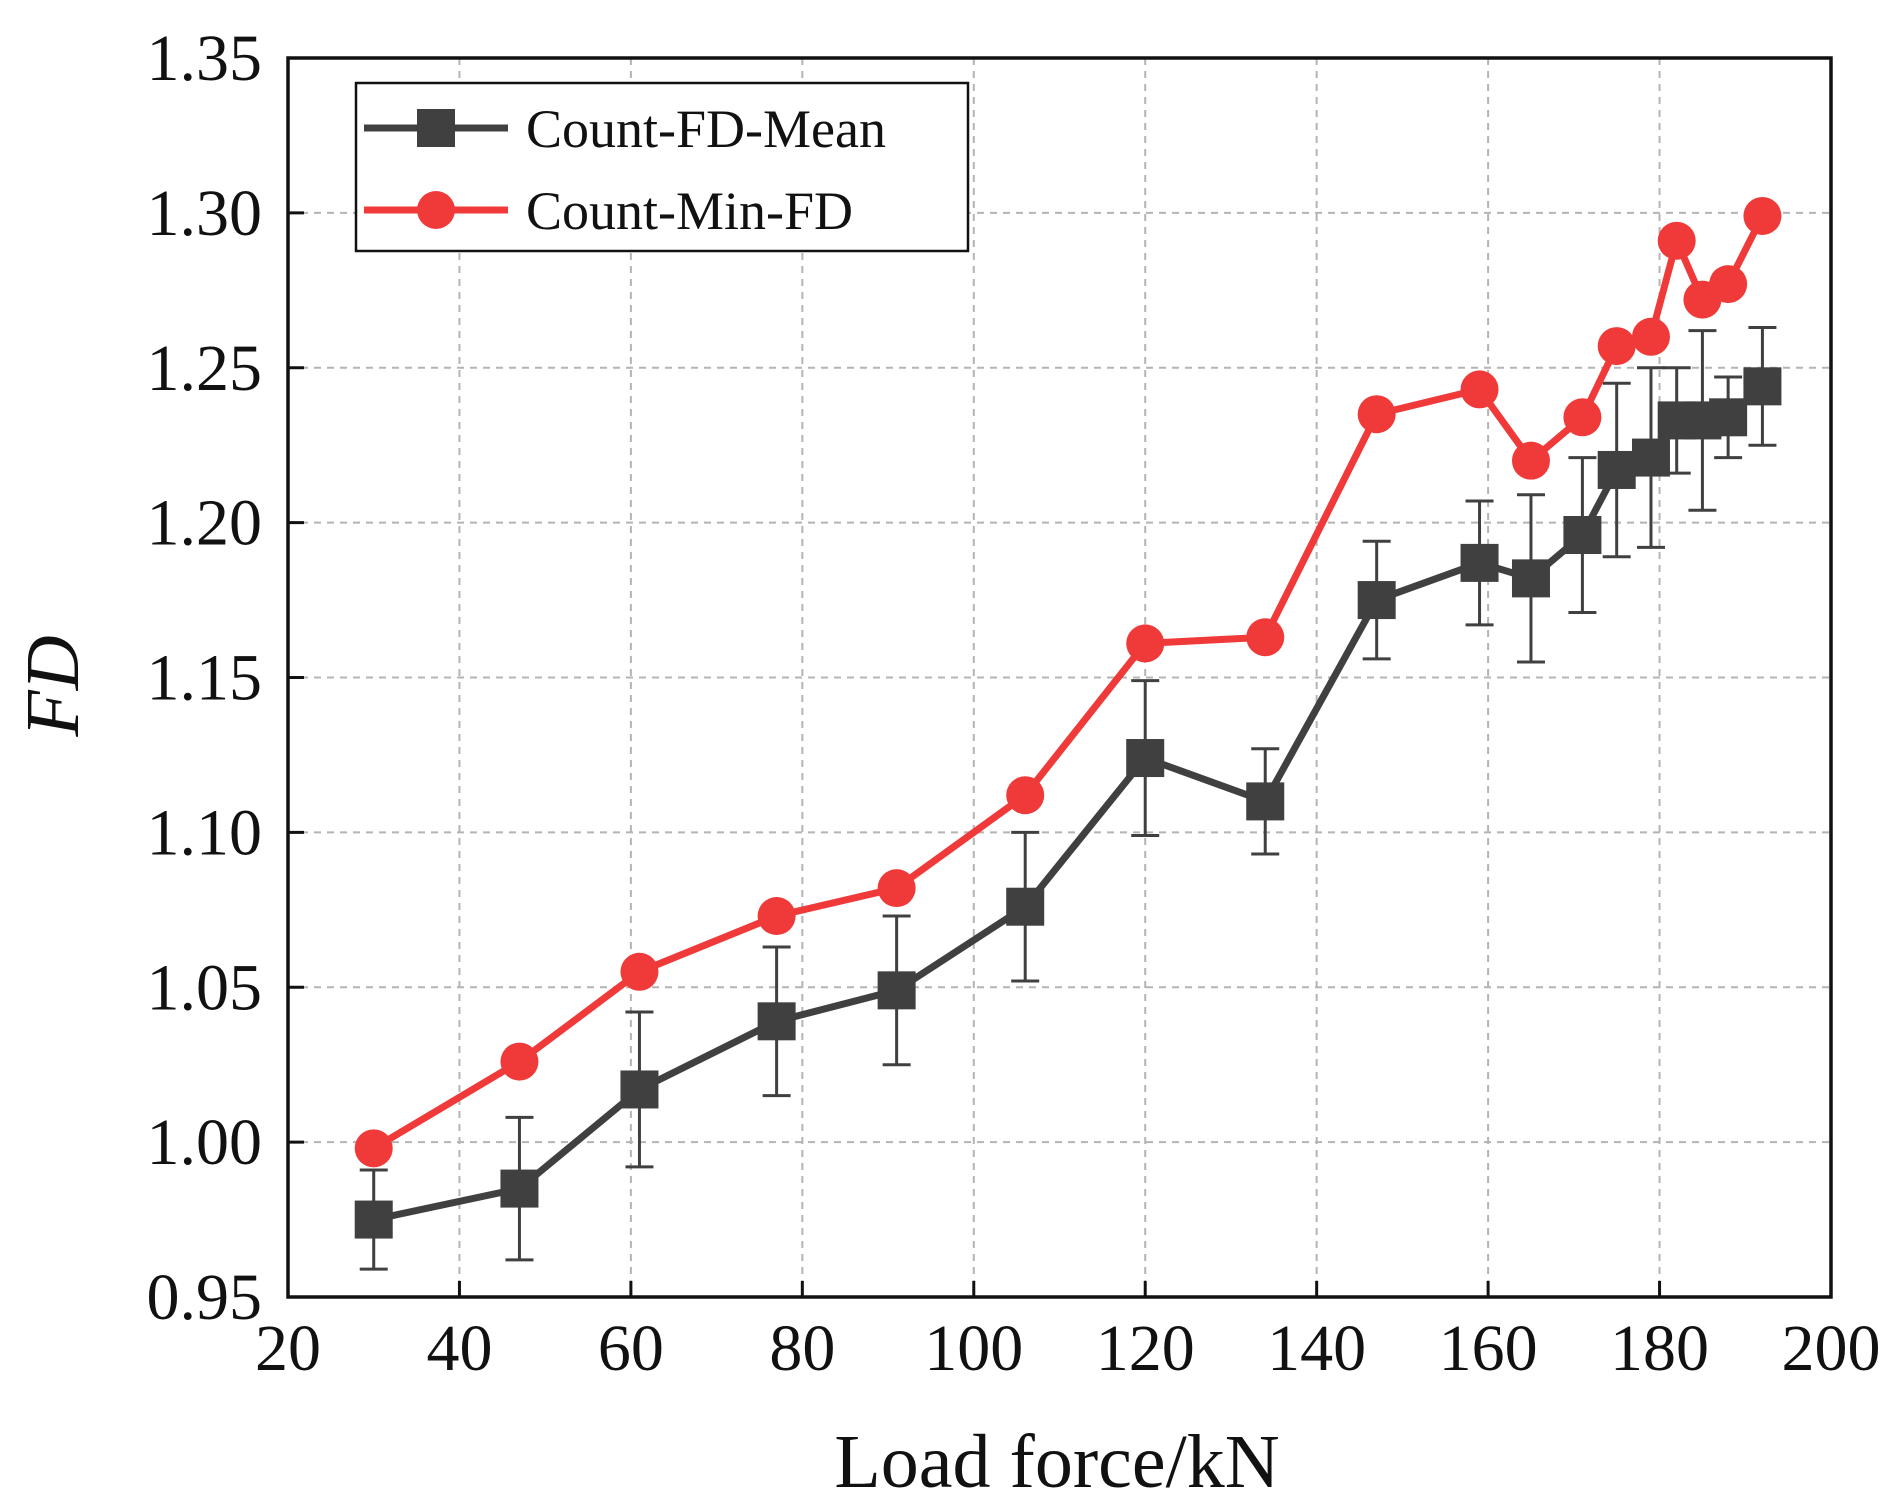  I want to click on legend-circle-marker, so click(436, 210).